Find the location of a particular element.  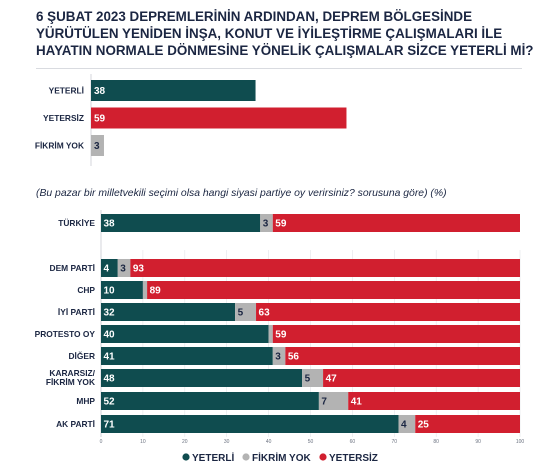

x-tick-label: 80 is located at coordinates (436, 442).